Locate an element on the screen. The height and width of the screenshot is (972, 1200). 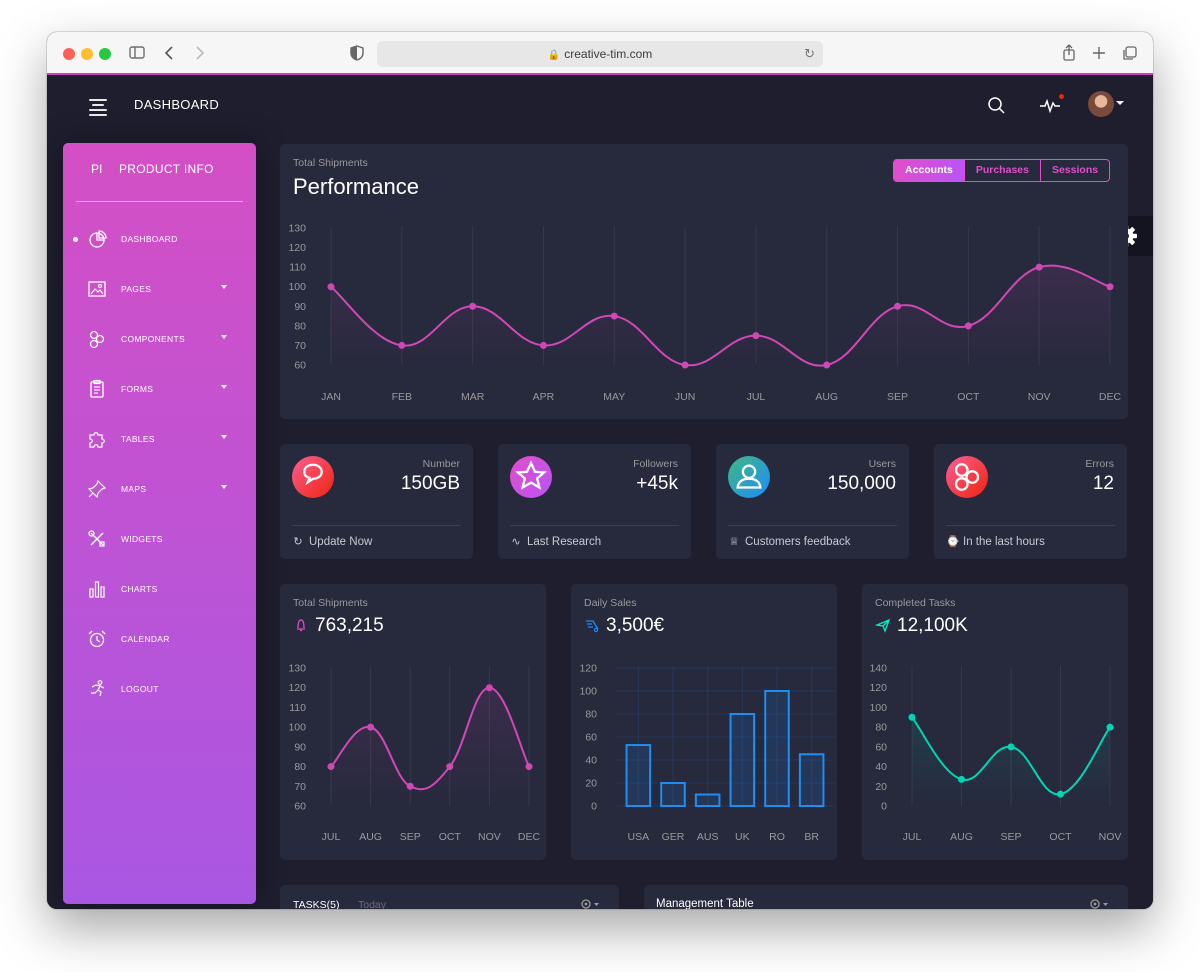
sidebar-item-charts: CHARTS is located at coordinates (159, 589).